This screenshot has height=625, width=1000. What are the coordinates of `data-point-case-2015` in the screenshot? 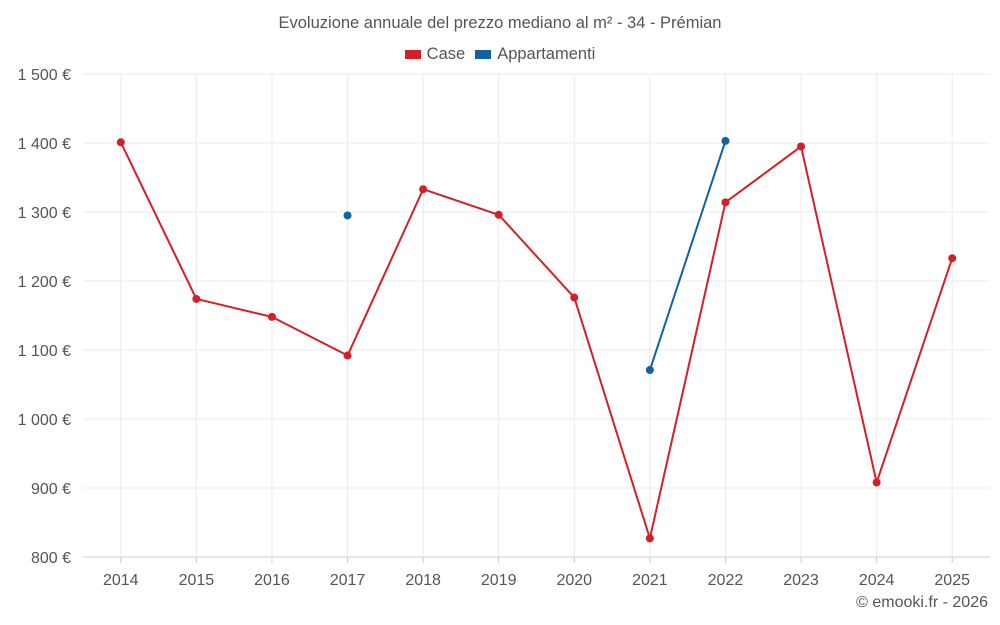 It's located at (196, 298).